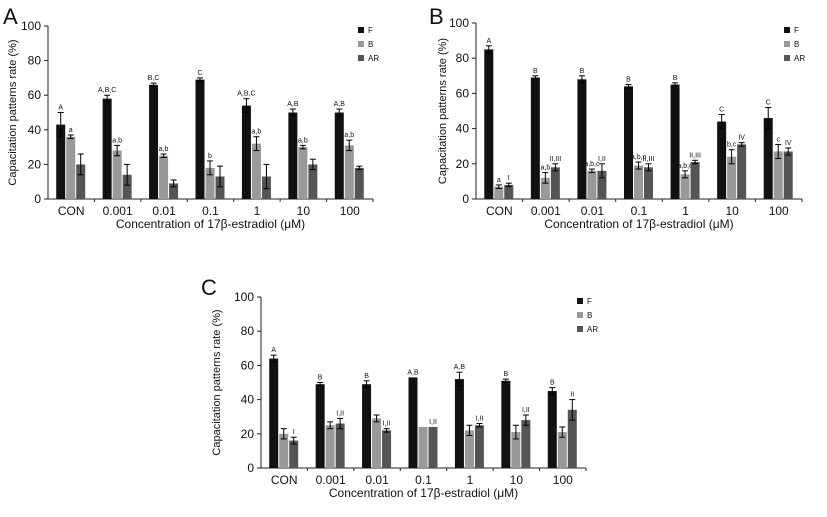  I want to click on significance-label: II, so click(572, 395).